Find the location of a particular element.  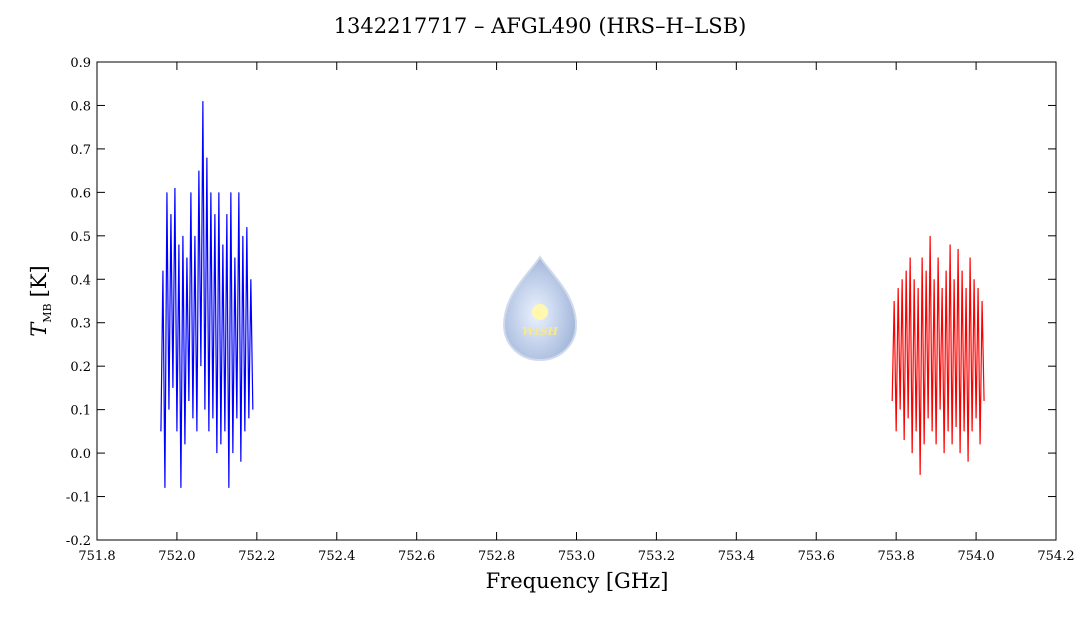

x-tick-label: 753.6 is located at coordinates (816, 556).